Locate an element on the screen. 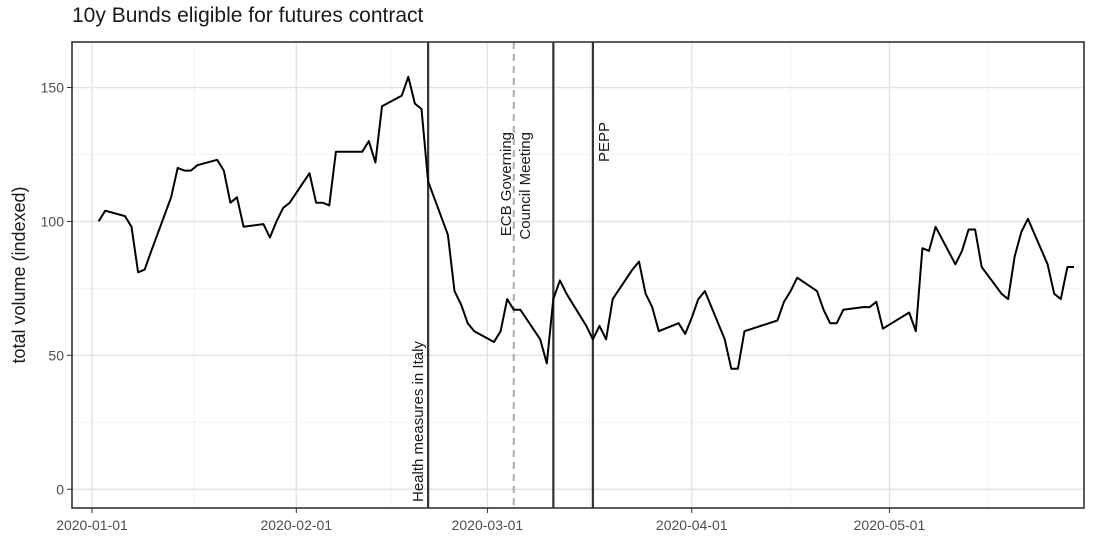 The height and width of the screenshot is (542, 1095). event-line-label-line: PEPP is located at coordinates (604, 142).